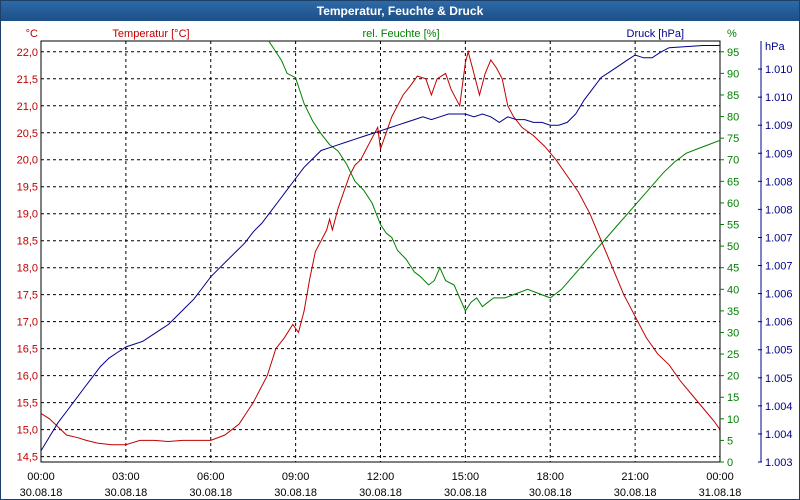 The height and width of the screenshot is (500, 800). I want to click on middle-axis-tick-label: 0, so click(730, 463).